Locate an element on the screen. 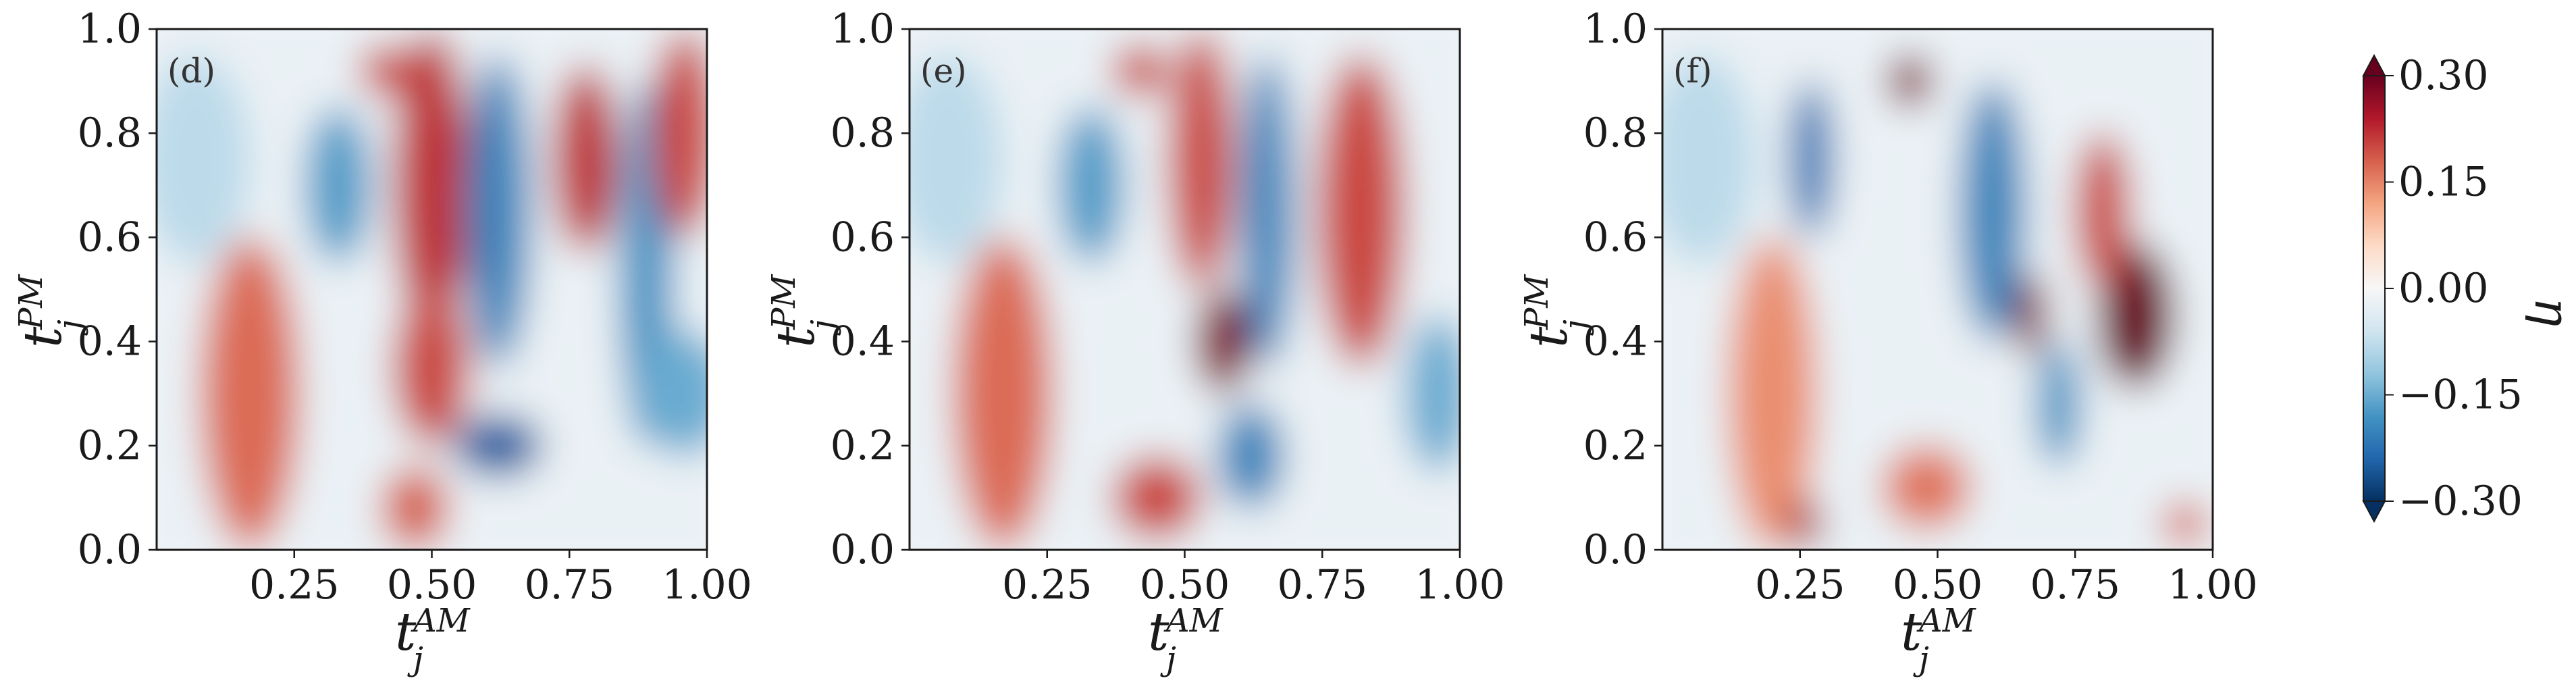 The width and height of the screenshot is (2576, 691). colorbar-tick-label: −0.15 is located at coordinates (2460, 395).